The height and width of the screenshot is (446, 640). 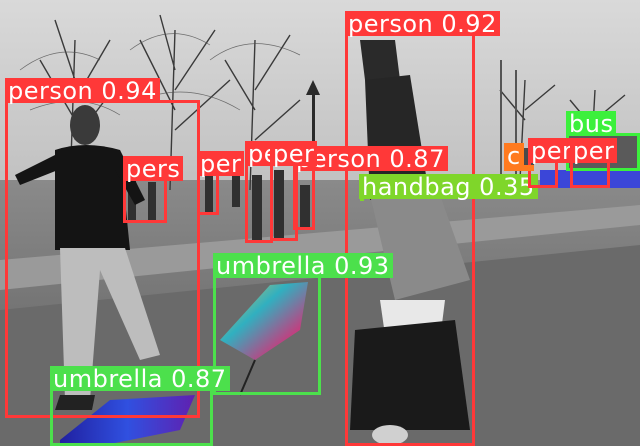 What do you see at coordinates (140, 379) in the screenshot?
I see `detection-label: umbrella 0.87` at bounding box center [140, 379].